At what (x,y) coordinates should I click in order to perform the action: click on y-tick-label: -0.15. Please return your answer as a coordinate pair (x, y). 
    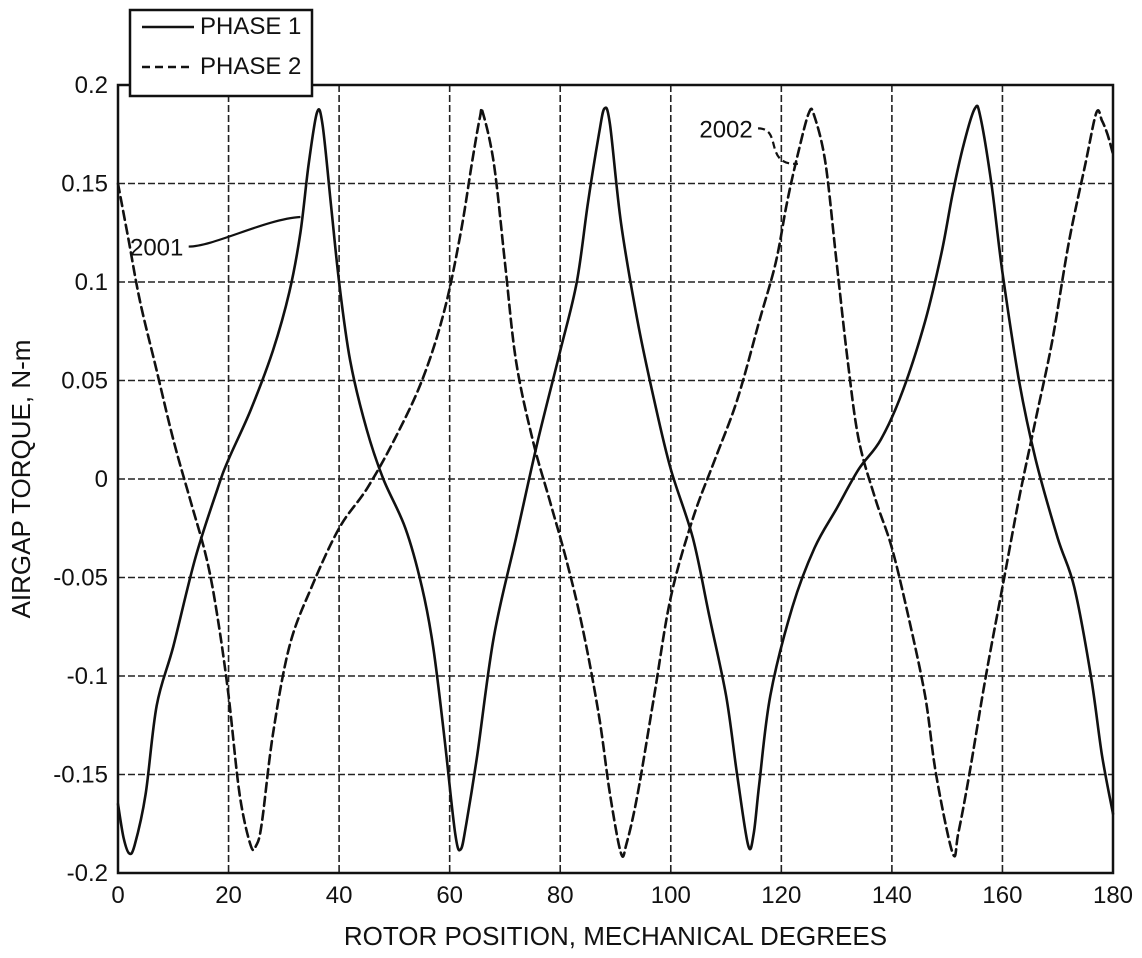
    Looking at the image, I should click on (80, 775).